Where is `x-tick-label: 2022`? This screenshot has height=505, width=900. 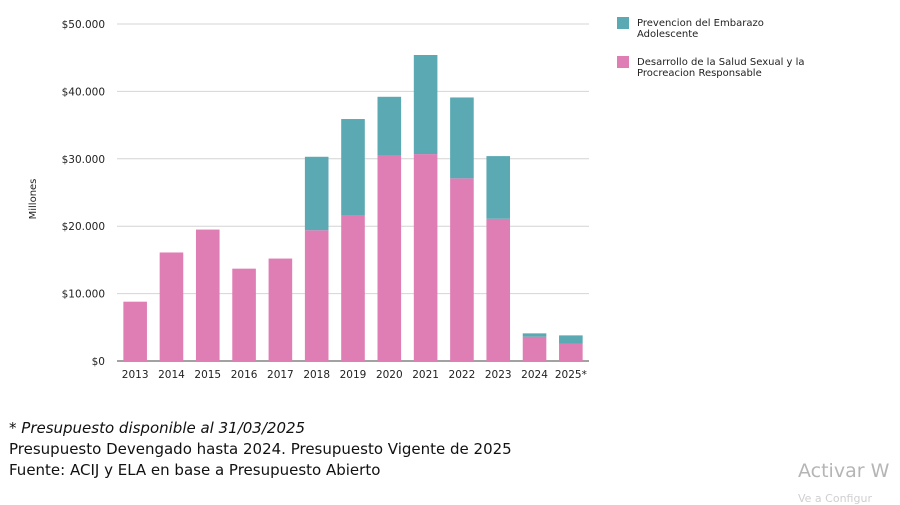 x-tick-label: 2022 is located at coordinates (462, 375).